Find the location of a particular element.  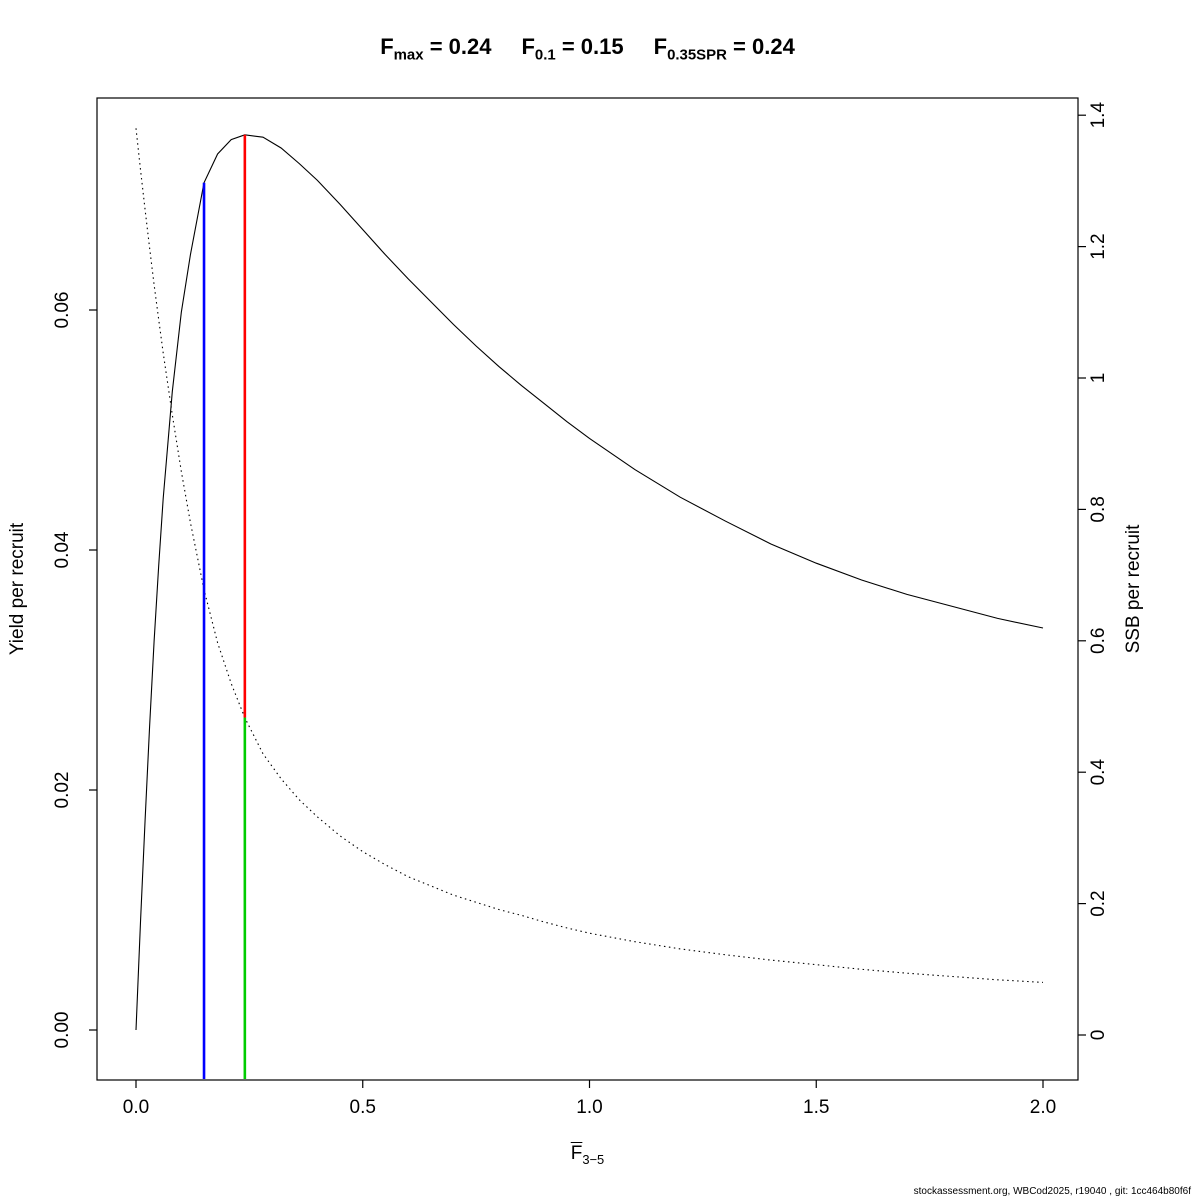

x-tick-label: 2.0 is located at coordinates (1043, 1107).